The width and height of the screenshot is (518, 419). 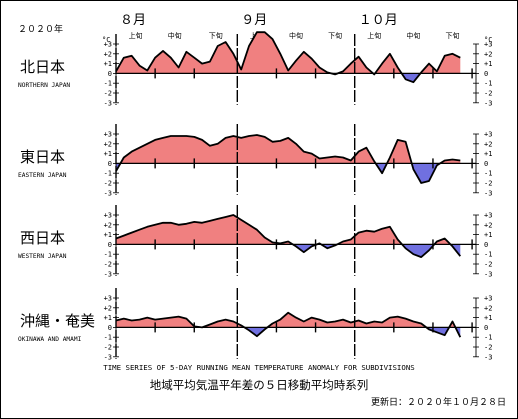 I want to click on month-label: ８月, so click(x=133, y=20).